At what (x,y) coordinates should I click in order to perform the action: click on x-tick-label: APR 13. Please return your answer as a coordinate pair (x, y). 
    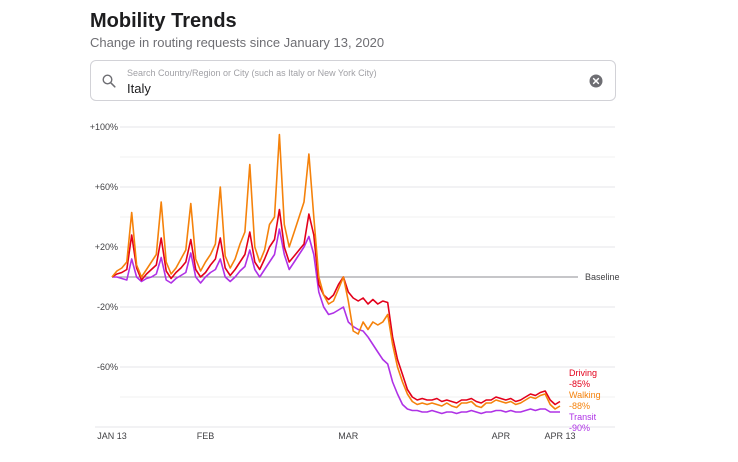
    Looking at the image, I should click on (559, 436).